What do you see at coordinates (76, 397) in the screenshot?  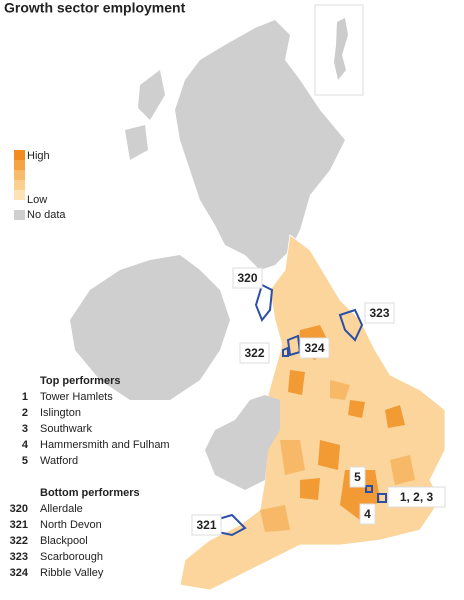 I see `district-name: Tower Hamlets` at bounding box center [76, 397].